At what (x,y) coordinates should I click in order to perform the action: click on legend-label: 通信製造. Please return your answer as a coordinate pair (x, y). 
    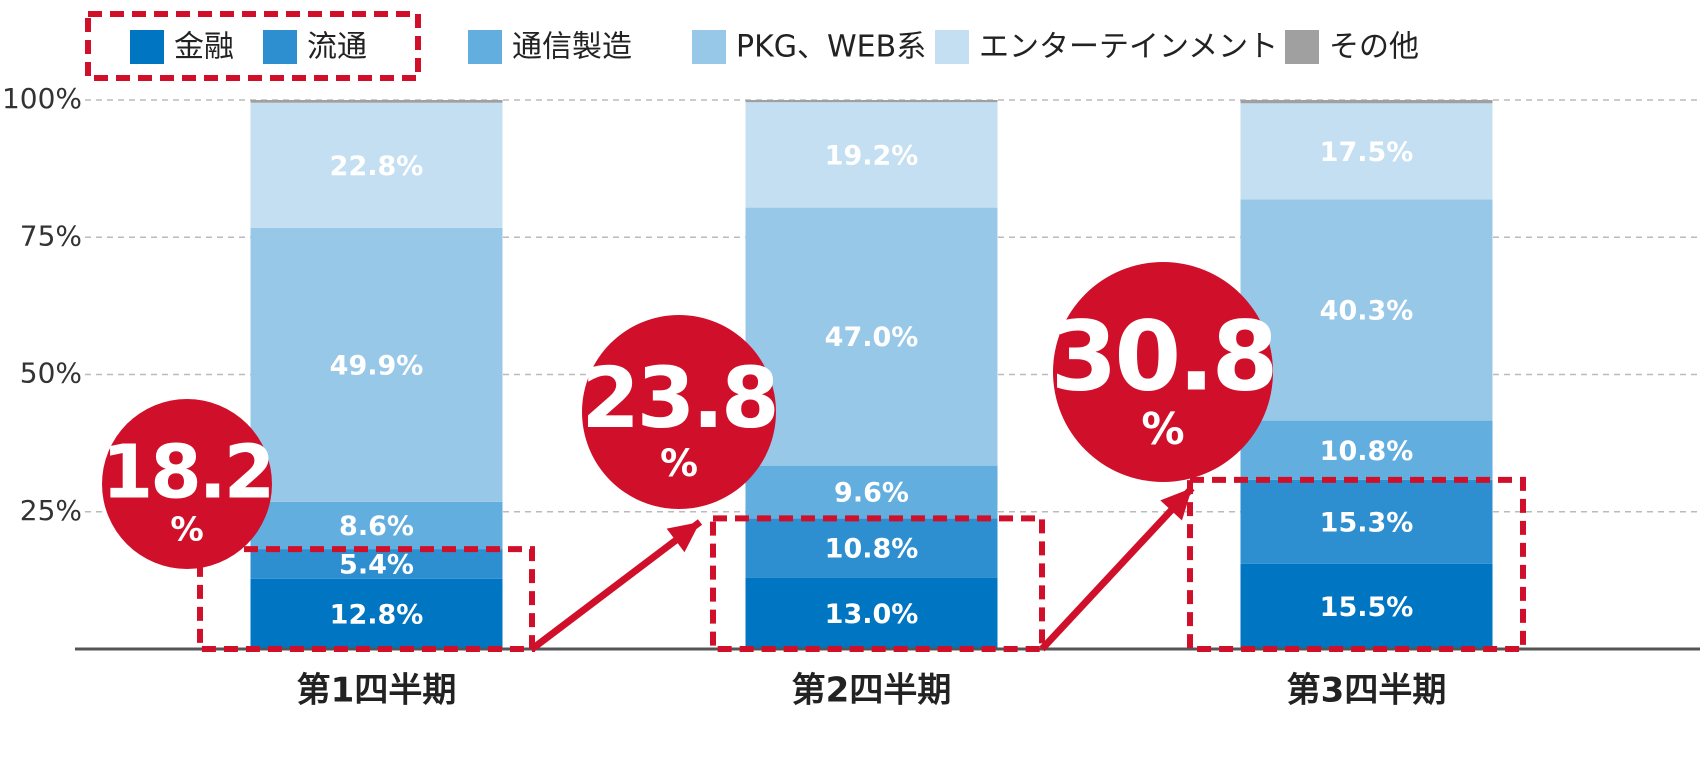
    Looking at the image, I should click on (572, 47).